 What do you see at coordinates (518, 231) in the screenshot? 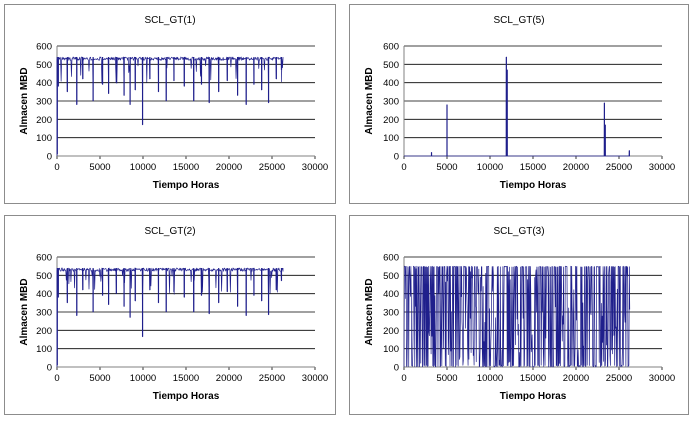
I see `chart-title: SCL_GT(3)` at bounding box center [518, 231].